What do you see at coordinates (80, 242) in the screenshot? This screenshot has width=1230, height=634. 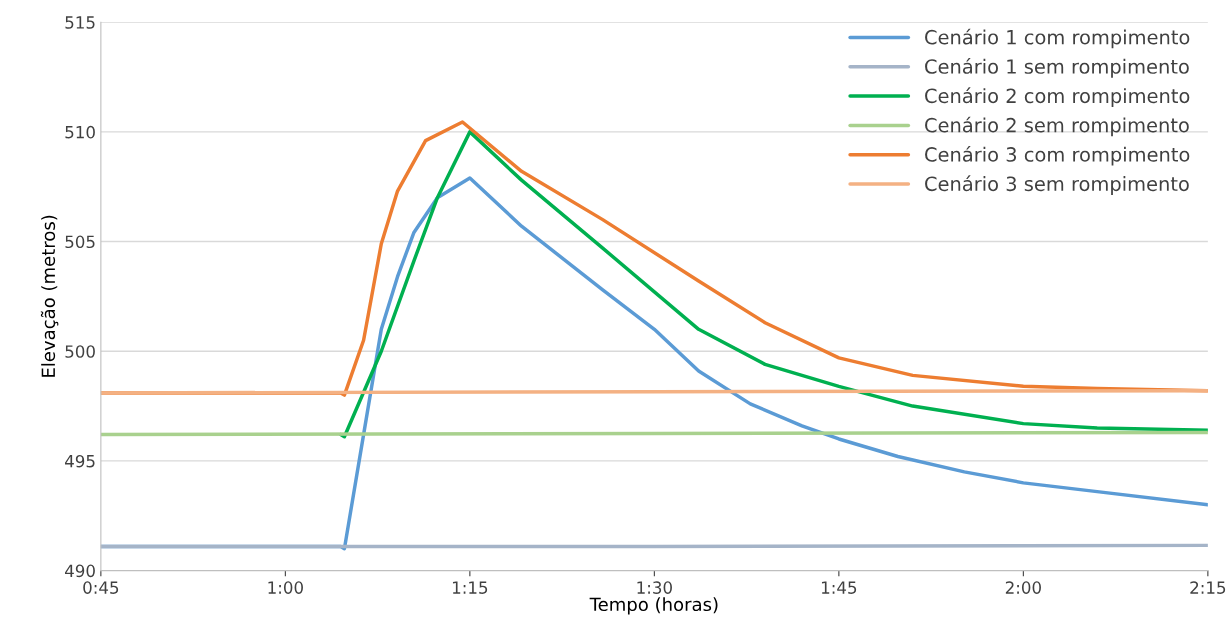 I see `y-tick-label: 505` at bounding box center [80, 242].